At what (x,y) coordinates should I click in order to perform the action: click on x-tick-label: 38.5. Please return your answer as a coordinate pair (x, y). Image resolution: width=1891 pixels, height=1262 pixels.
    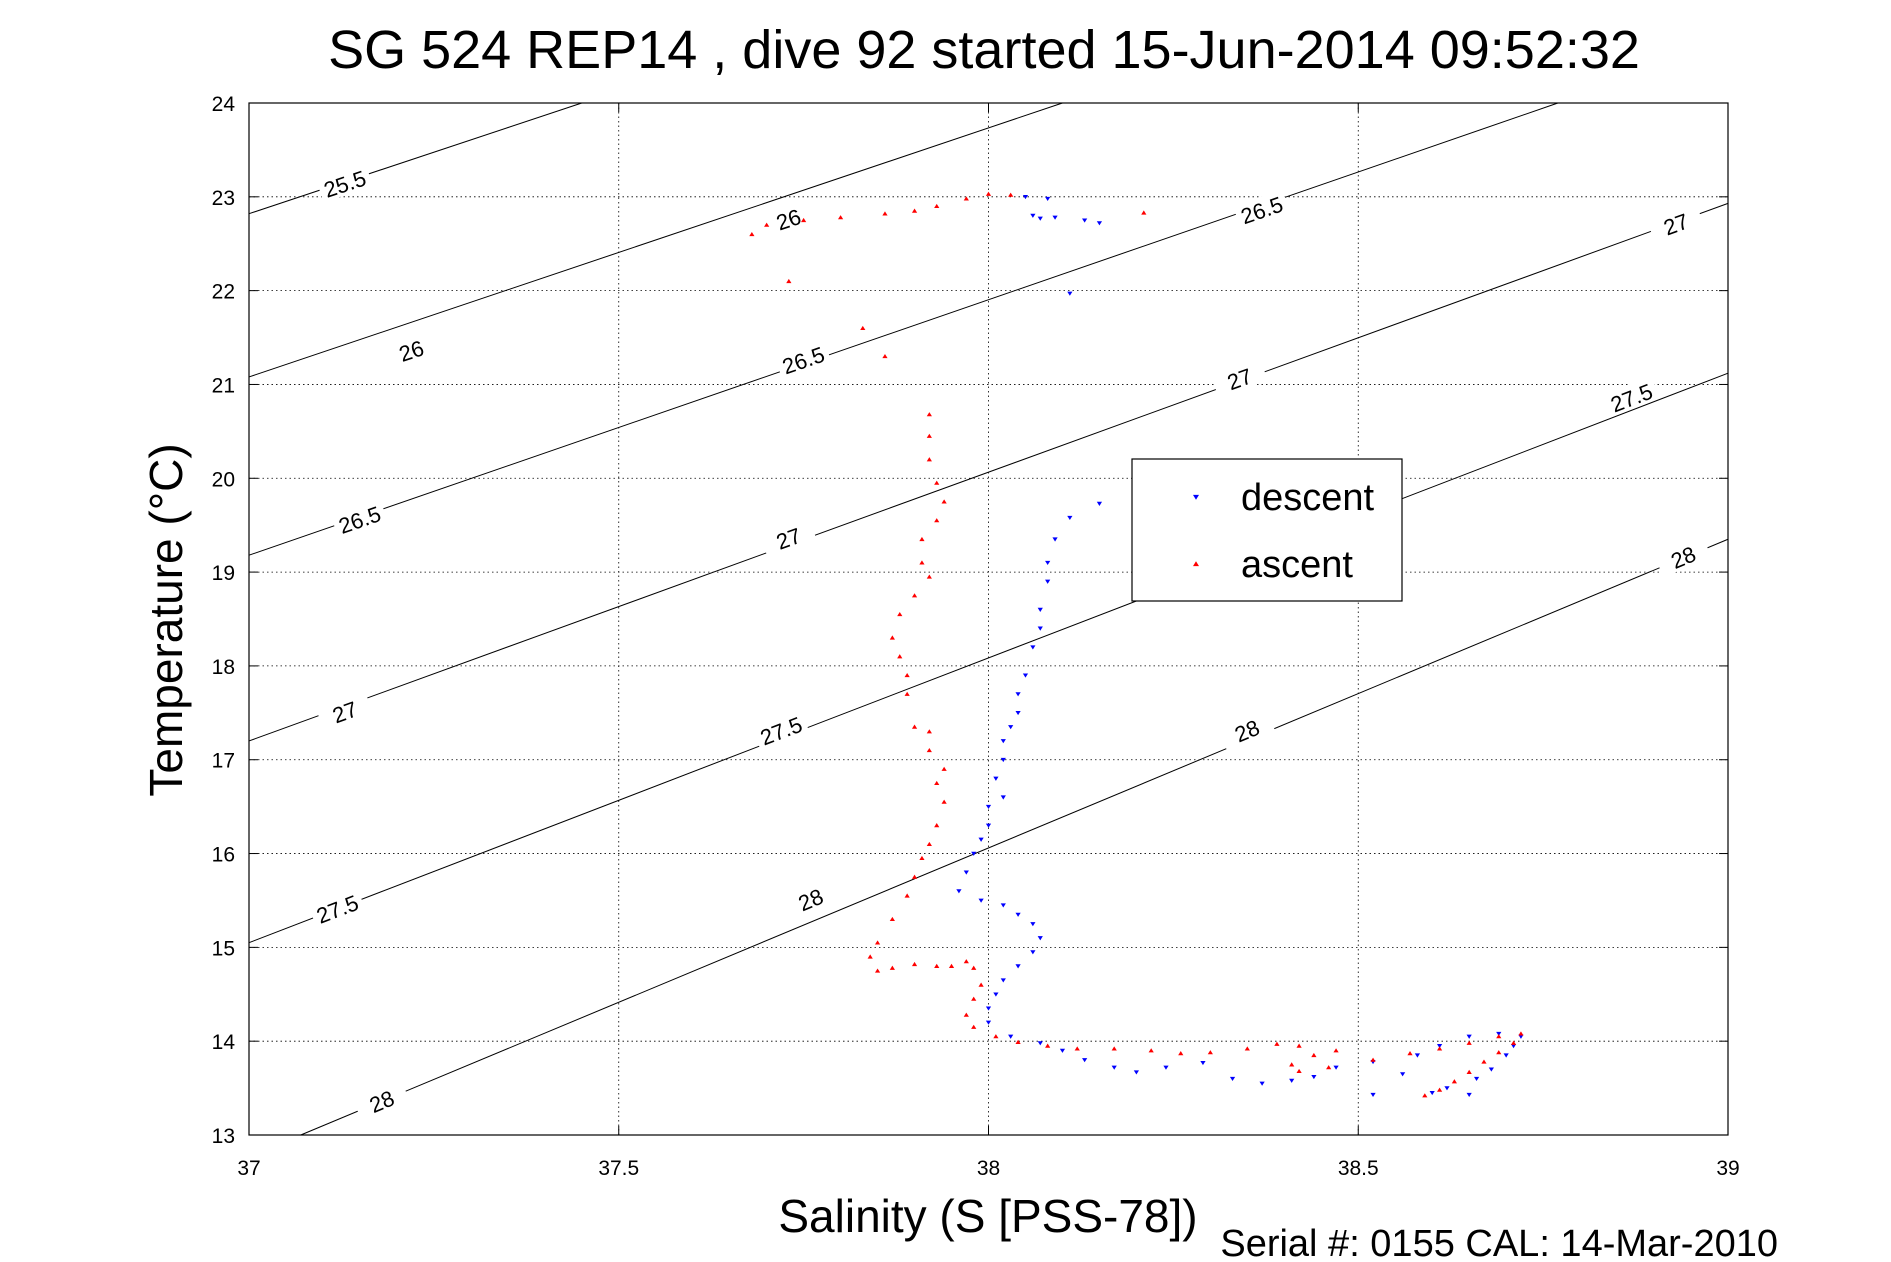
    Looking at the image, I should click on (1358, 1168).